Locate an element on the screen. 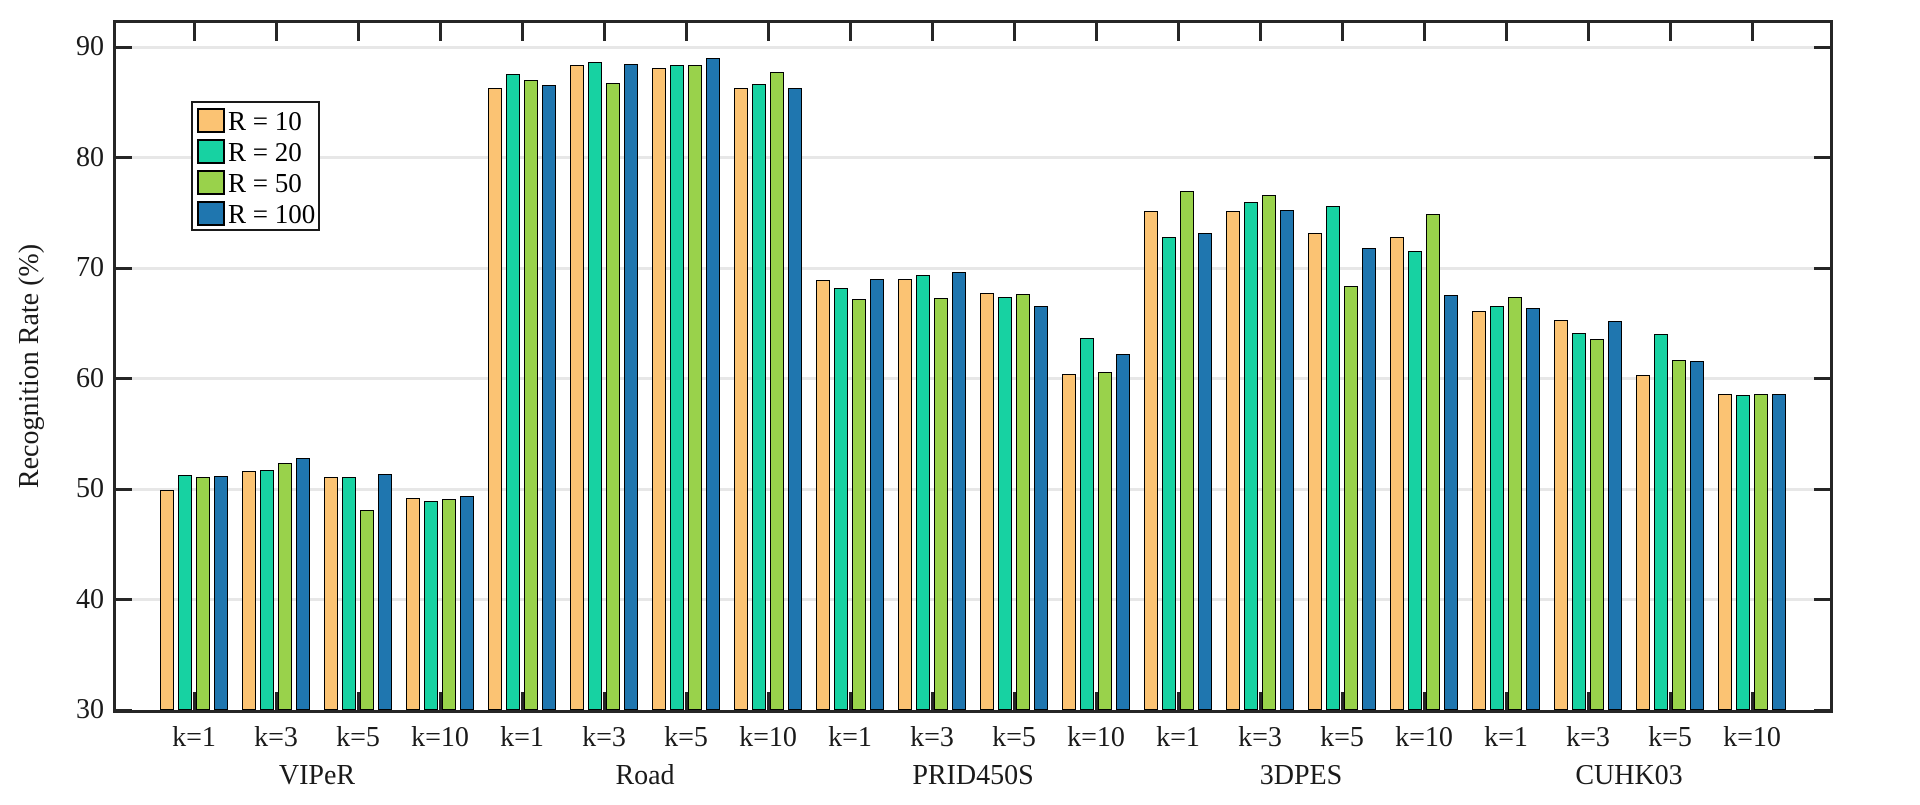 This screenshot has height=805, width=1920. legend-entry: R = 10 is located at coordinates (257, 121).